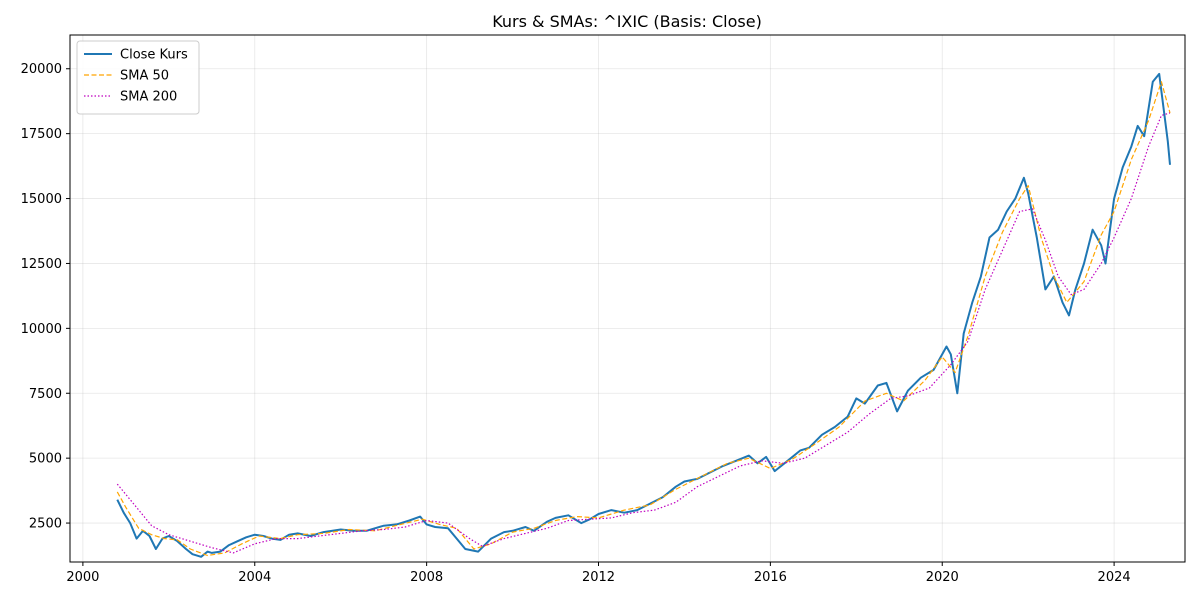 The height and width of the screenshot is (600, 1200). I want to click on legend-label-1: SMA 50, so click(144, 76).